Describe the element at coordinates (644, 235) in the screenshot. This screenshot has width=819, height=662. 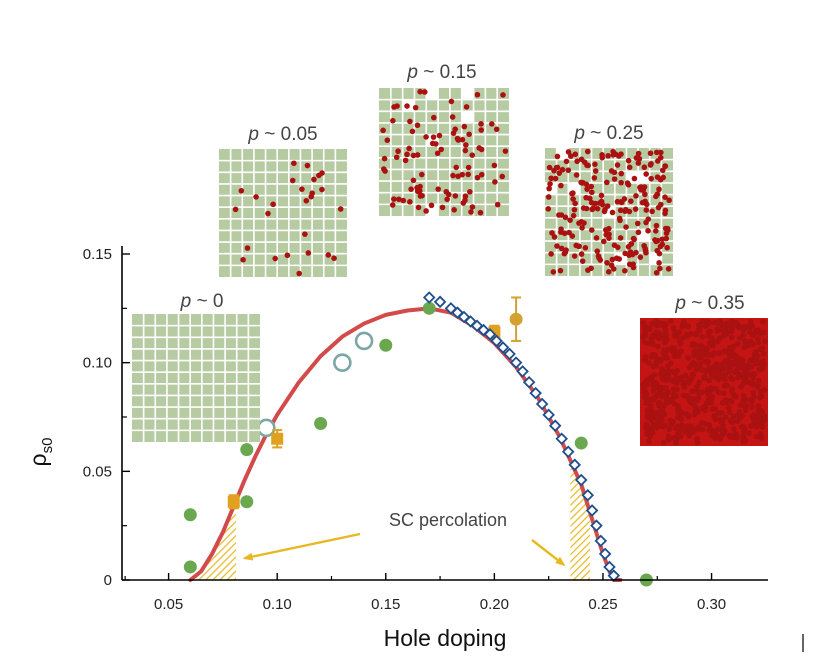
I see `inset-void` at that location.